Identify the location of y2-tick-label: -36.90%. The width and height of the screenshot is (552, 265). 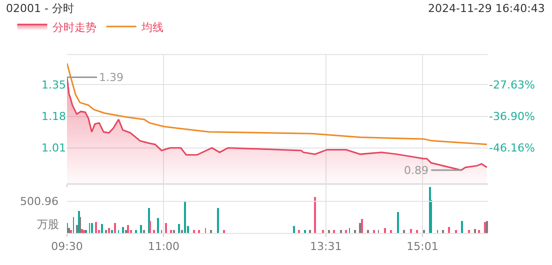
(512, 117).